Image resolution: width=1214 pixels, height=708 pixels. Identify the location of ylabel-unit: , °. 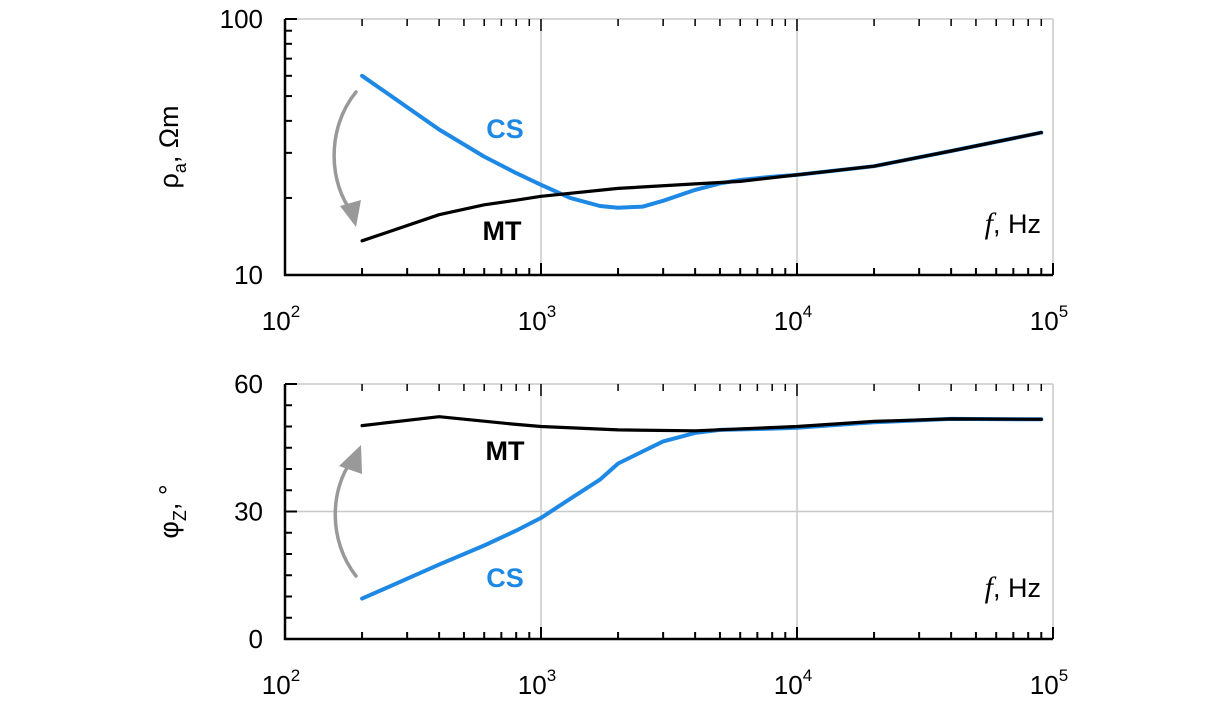
(169, 497).